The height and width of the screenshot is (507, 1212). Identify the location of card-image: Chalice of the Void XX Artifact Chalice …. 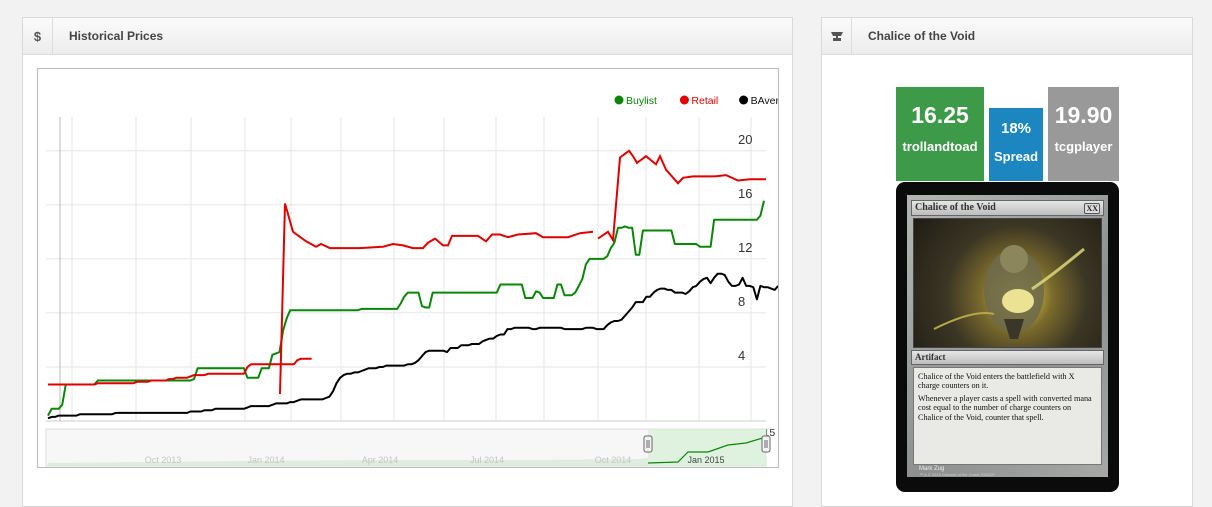
(1007, 337).